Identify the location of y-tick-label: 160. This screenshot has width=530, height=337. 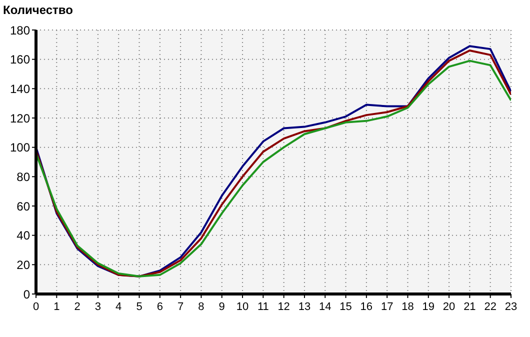
(20, 59).